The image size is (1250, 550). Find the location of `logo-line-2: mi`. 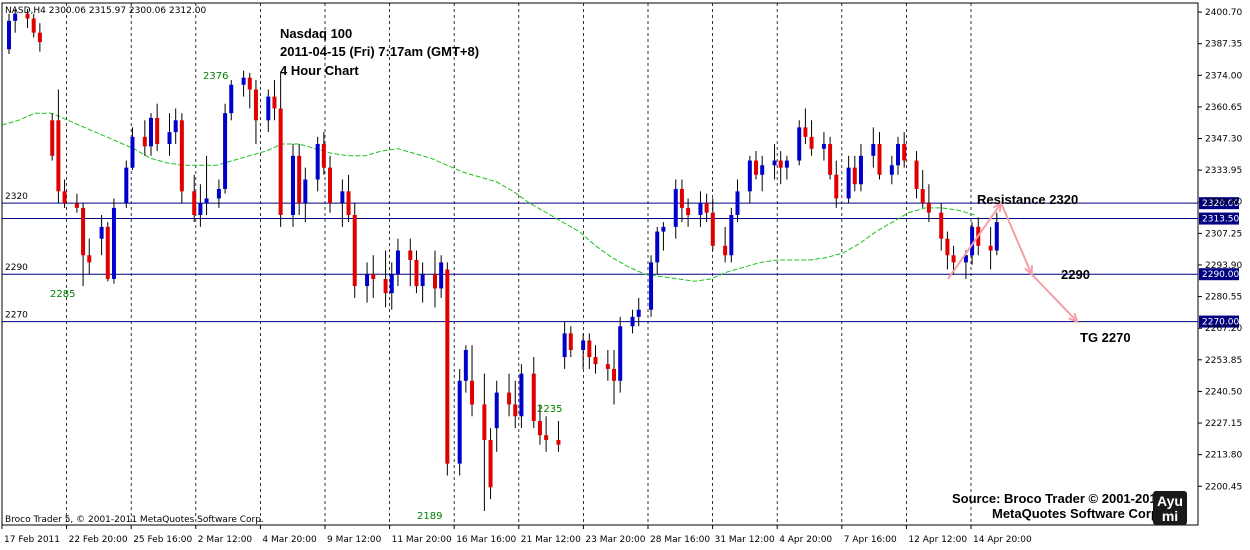

logo-line-2: mi is located at coordinates (1170, 516).